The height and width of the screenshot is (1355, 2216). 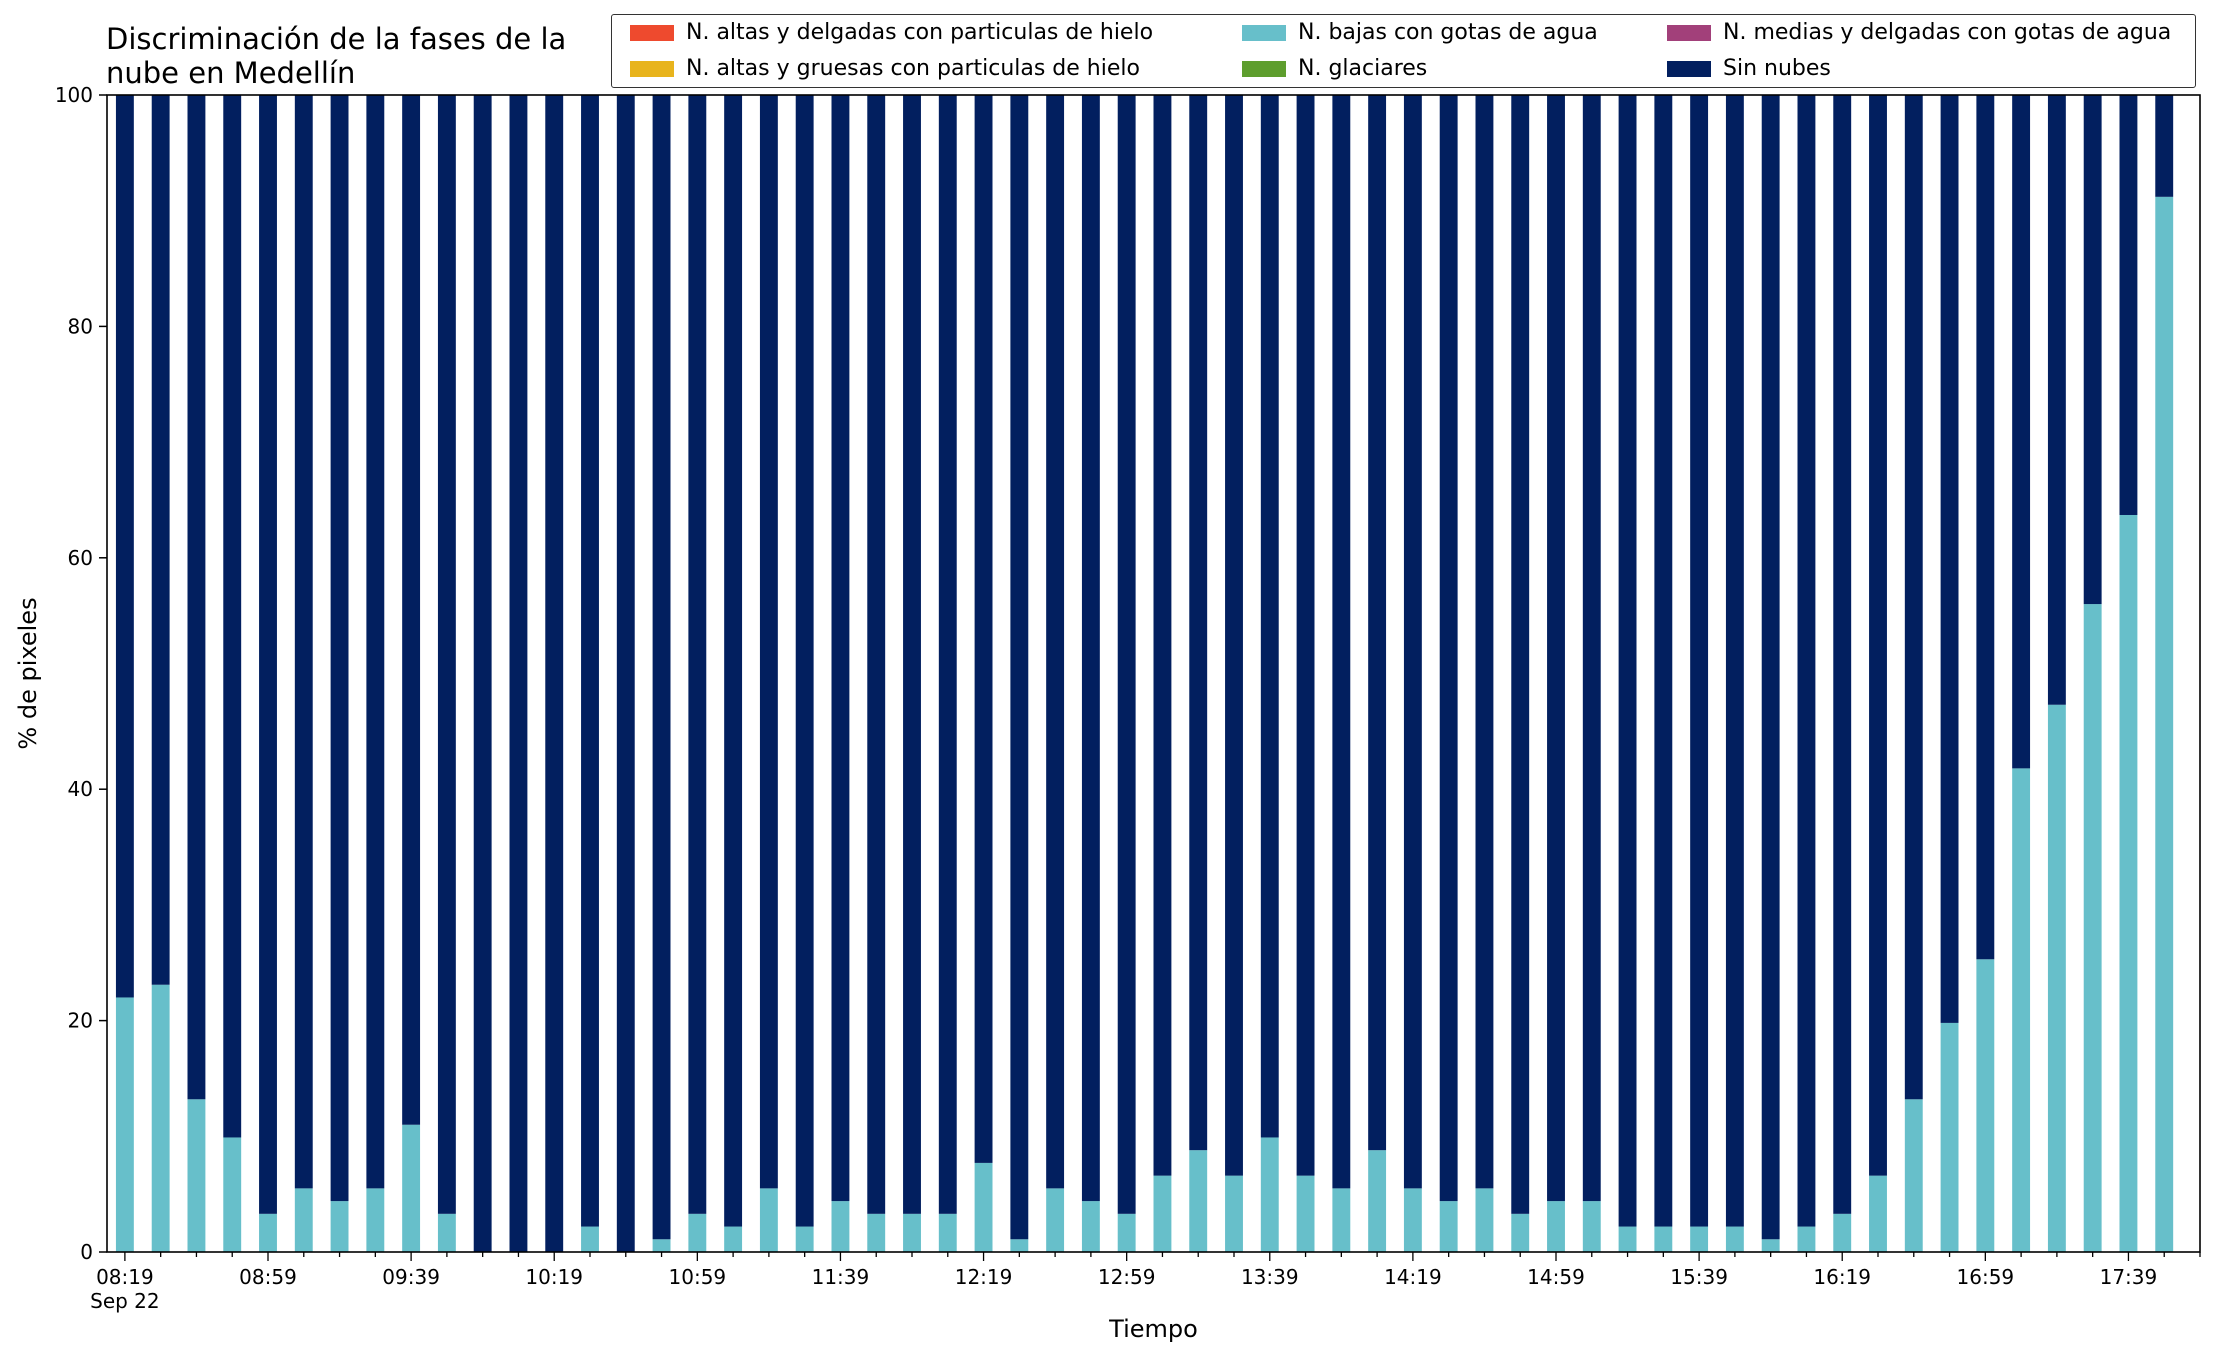 What do you see at coordinates (1556, 1277) in the screenshot?
I see `x-tick-label: 14:59` at bounding box center [1556, 1277].